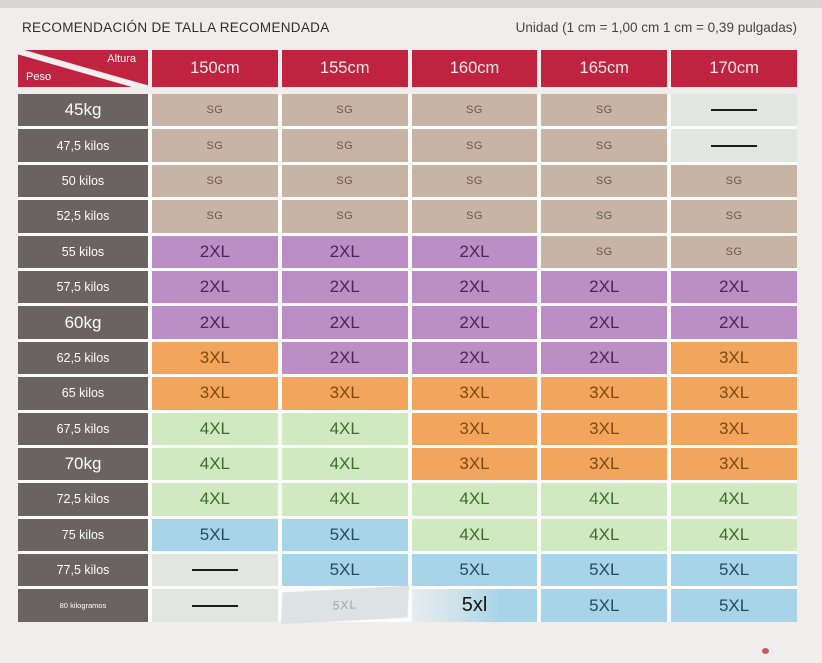  What do you see at coordinates (83, 68) in the screenshot?
I see `corner-cell: Altura Peso` at bounding box center [83, 68].